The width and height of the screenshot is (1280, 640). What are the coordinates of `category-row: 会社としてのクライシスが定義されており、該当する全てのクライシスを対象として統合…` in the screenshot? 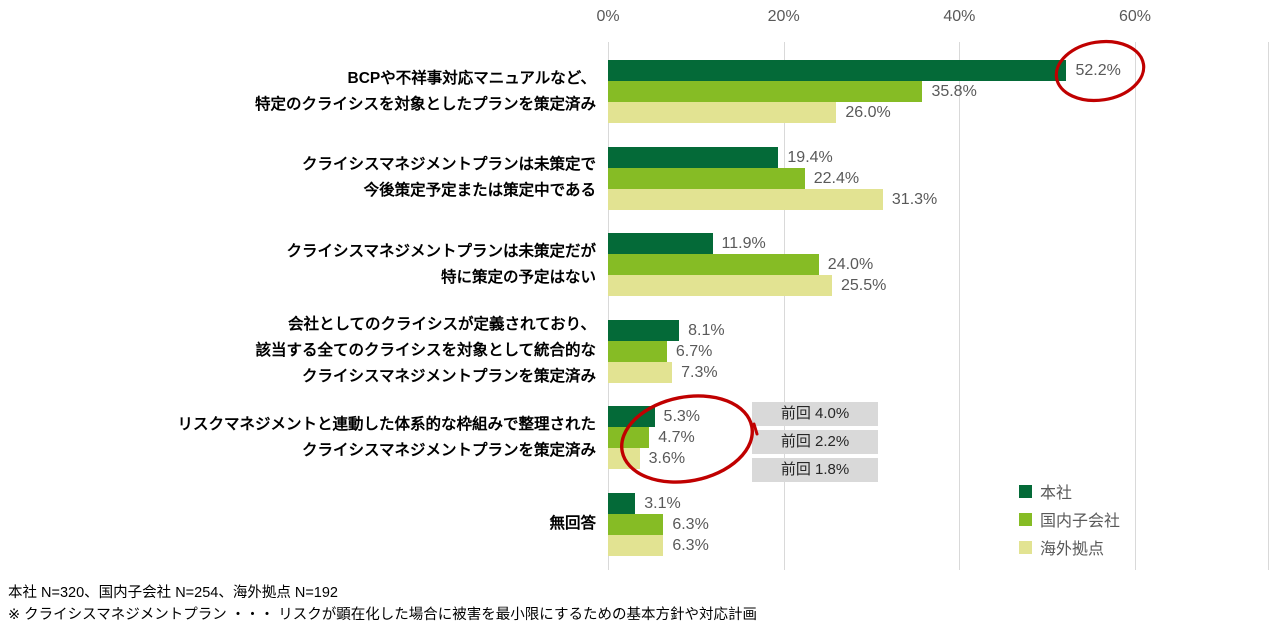 It's located at (640, 351).